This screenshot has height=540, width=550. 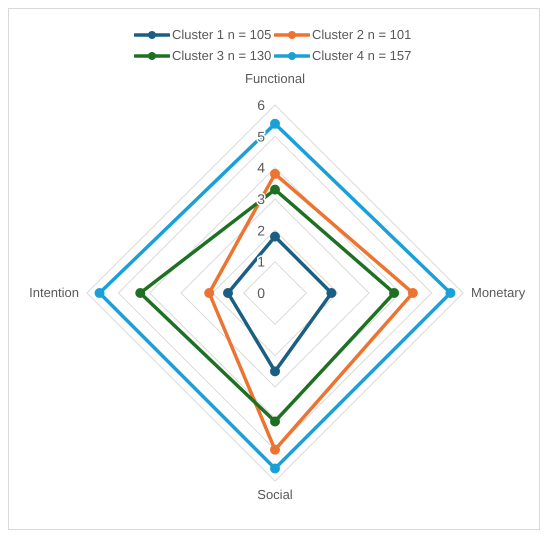 What do you see at coordinates (222, 34) in the screenshot?
I see `legend-label: Cluster 1 n = 105` at bounding box center [222, 34].